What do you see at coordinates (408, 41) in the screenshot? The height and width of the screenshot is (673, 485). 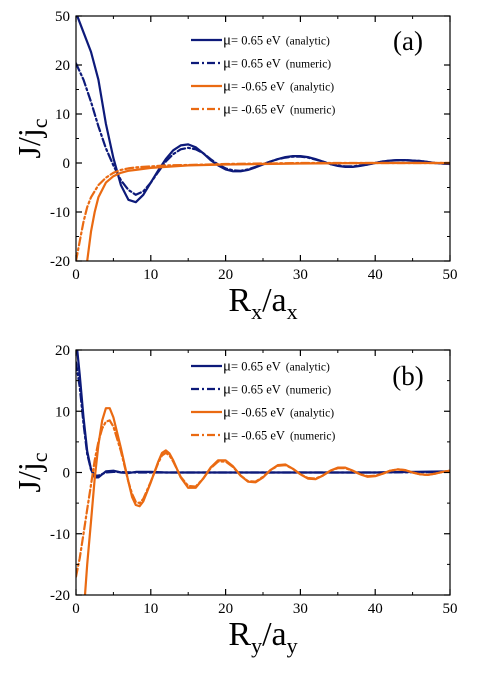 I see `panel-label: (a)` at bounding box center [408, 41].